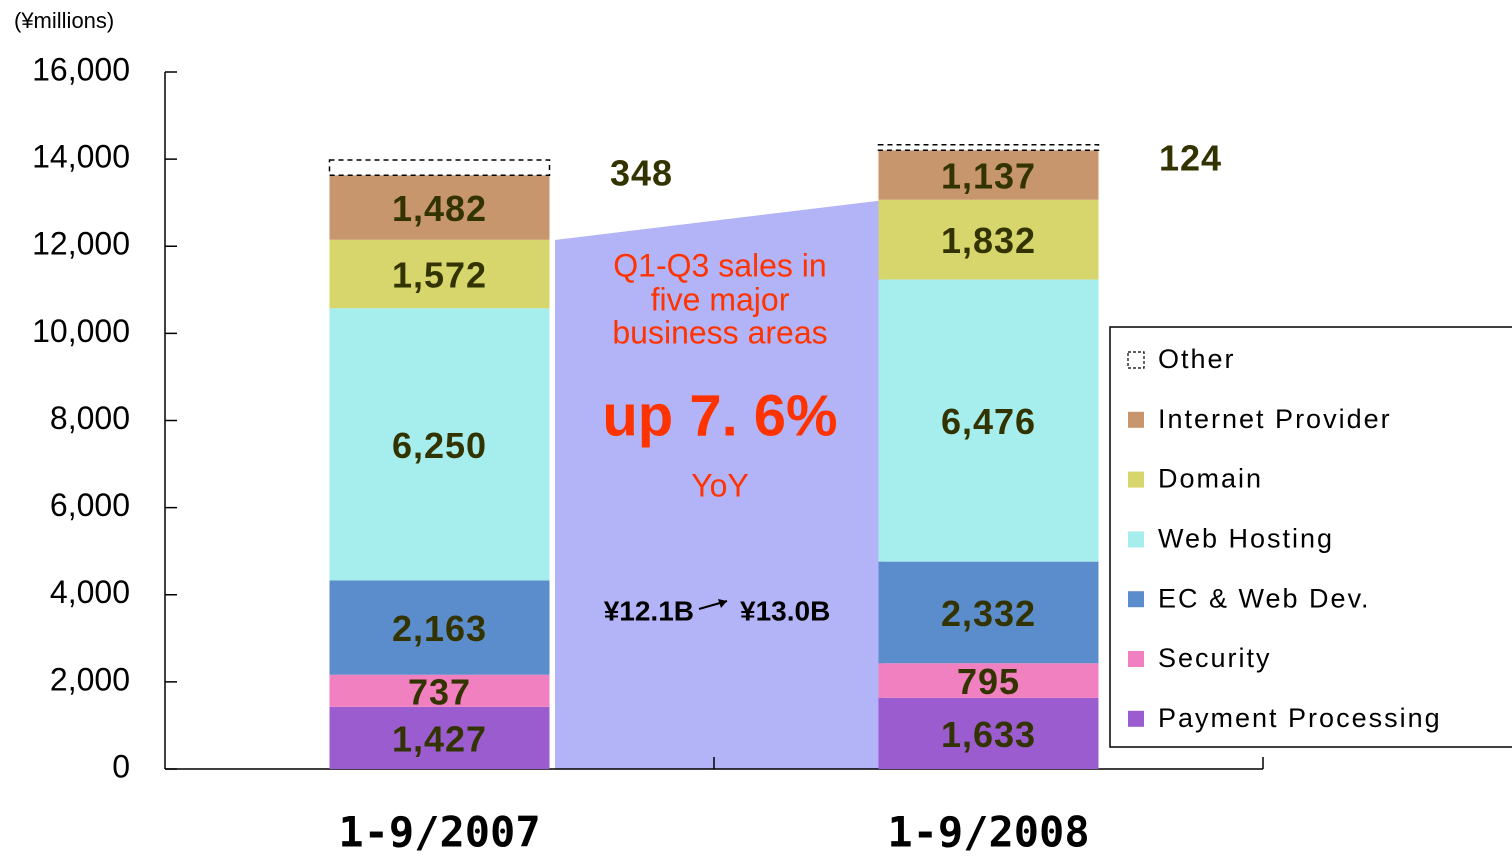 This screenshot has height=857, width=1512. What do you see at coordinates (1275, 419) in the screenshot?
I see `legend-label: Internet Provider` at bounding box center [1275, 419].